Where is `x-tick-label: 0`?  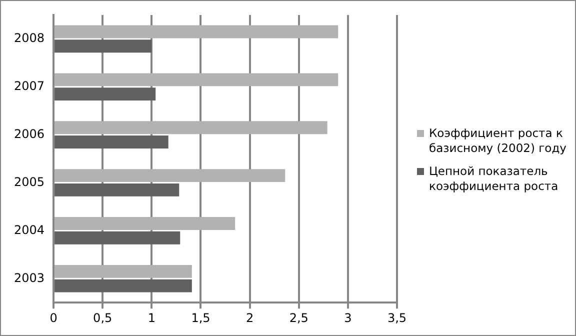
x-tick-label: 0 is located at coordinates (54, 317).